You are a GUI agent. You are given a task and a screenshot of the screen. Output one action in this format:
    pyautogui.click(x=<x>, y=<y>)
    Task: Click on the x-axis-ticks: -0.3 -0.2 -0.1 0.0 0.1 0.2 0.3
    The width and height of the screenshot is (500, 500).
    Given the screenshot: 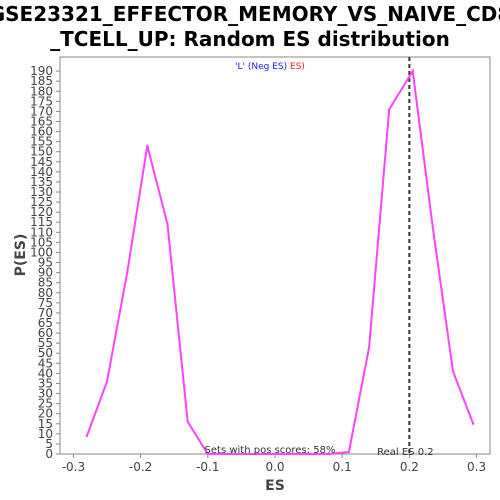 What is the action you would take?
    pyautogui.click(x=274, y=464)
    